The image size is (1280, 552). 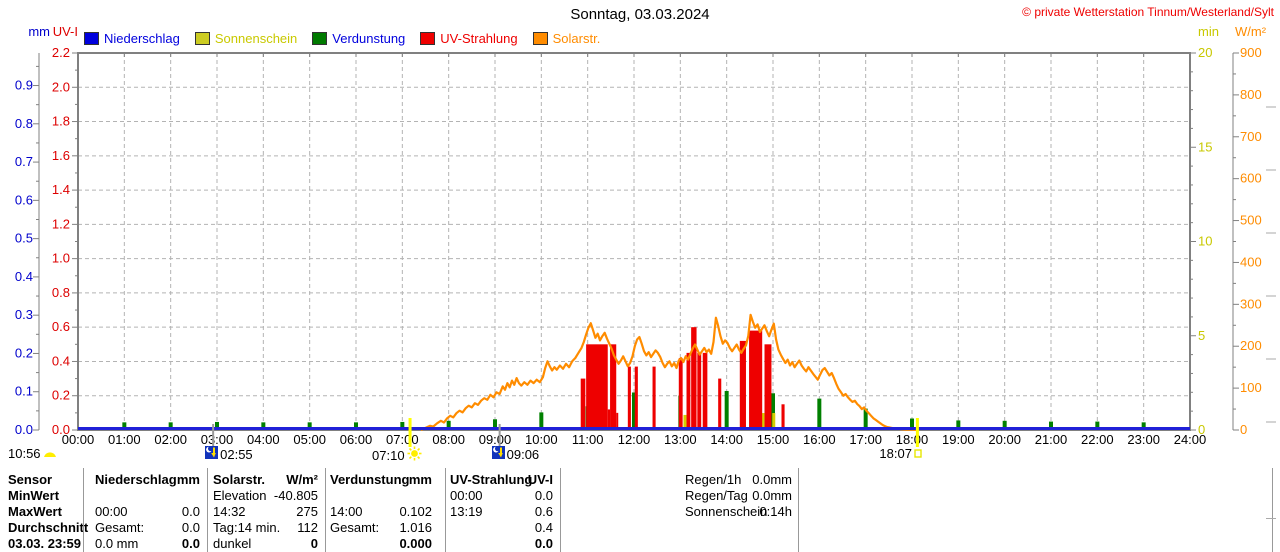 I want to click on x-axis-label: 05:00, so click(x=309, y=439).